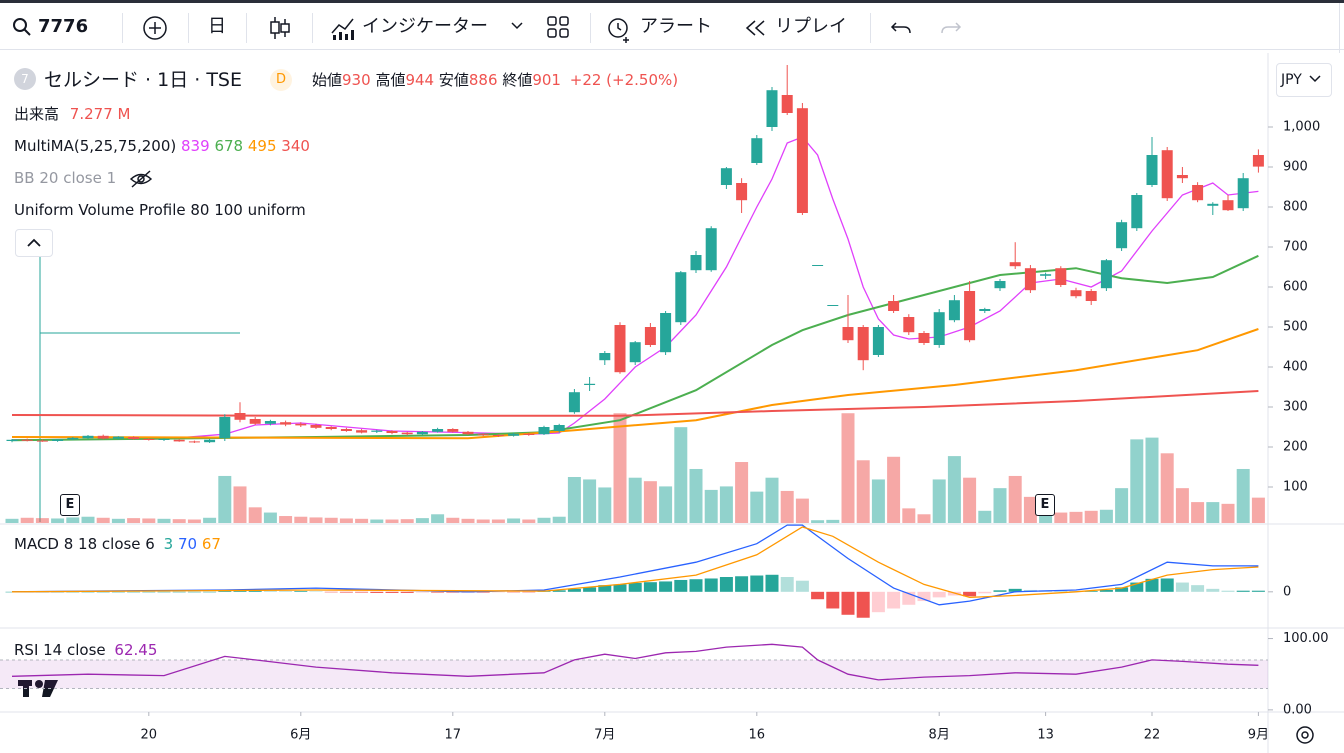  Describe the element at coordinates (390, 80) in the screenshot. I see `high-label: 高値` at that location.